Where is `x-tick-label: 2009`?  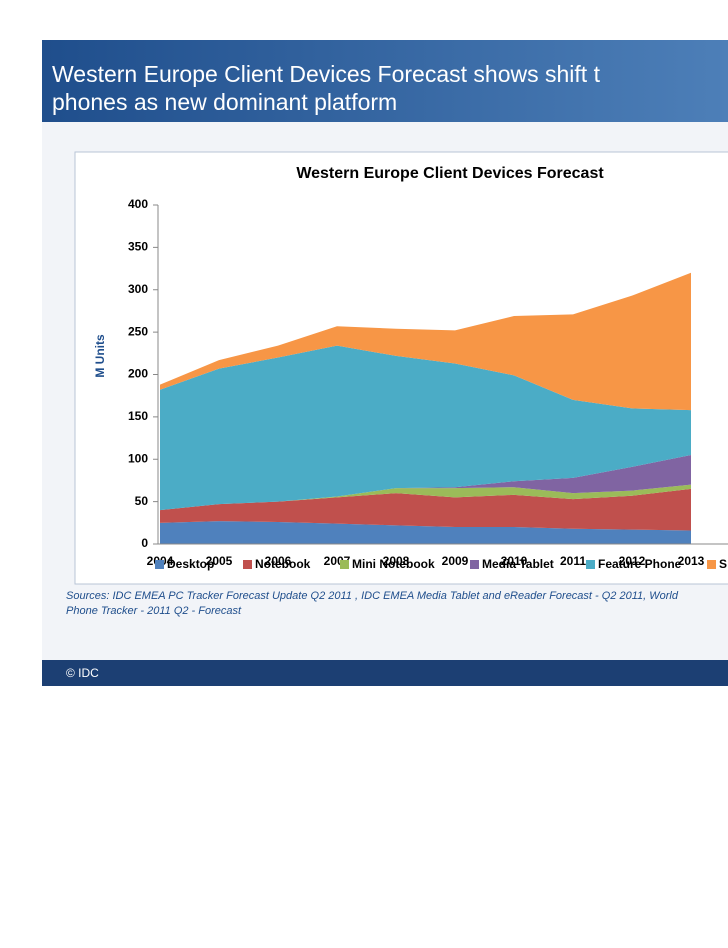
x-tick-label: 2009 is located at coordinates (455, 561).